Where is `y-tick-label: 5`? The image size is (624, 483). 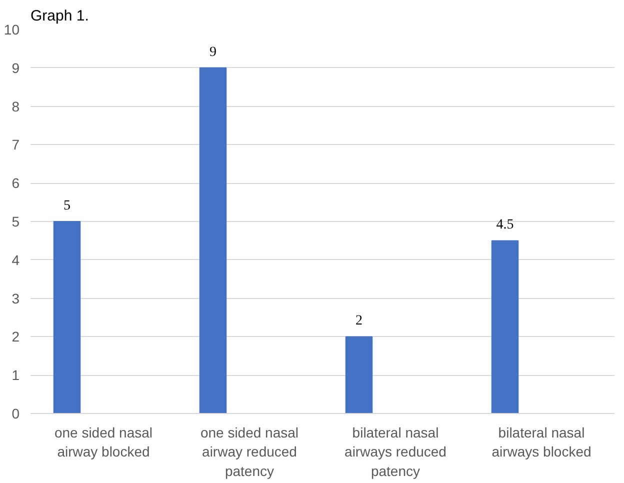 y-tick-label: 5 is located at coordinates (16, 222).